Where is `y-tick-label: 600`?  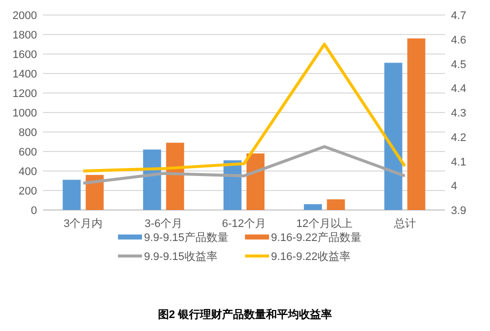 y-tick-label: 600 is located at coordinates (27, 152).